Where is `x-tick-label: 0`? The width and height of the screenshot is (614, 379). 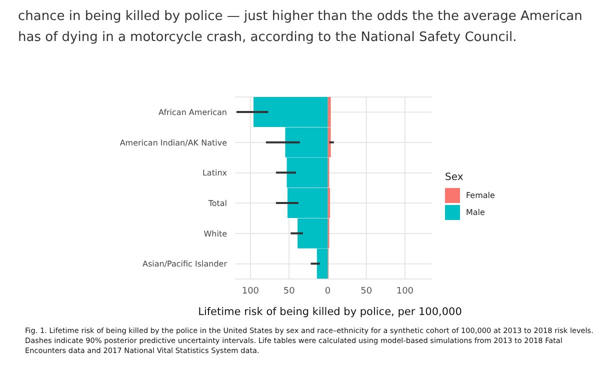
x-tick-label: 0 is located at coordinates (327, 291).